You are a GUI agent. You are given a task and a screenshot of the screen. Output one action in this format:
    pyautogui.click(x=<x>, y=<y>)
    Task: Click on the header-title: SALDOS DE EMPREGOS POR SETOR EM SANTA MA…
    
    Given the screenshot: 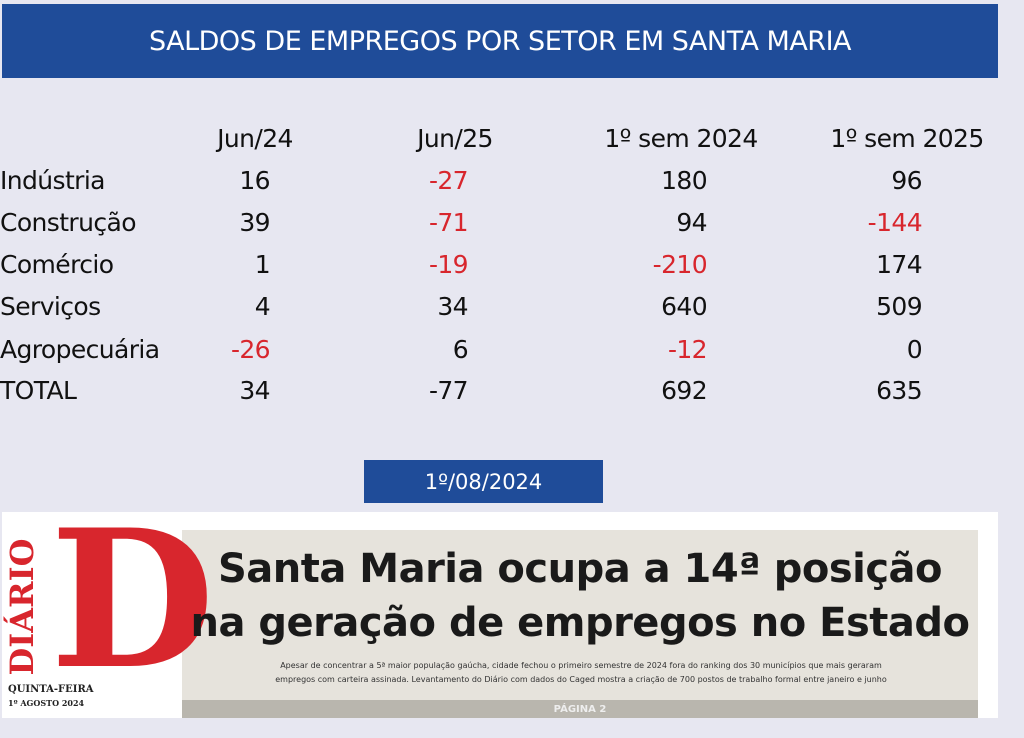 What is the action you would take?
    pyautogui.click(x=500, y=41)
    